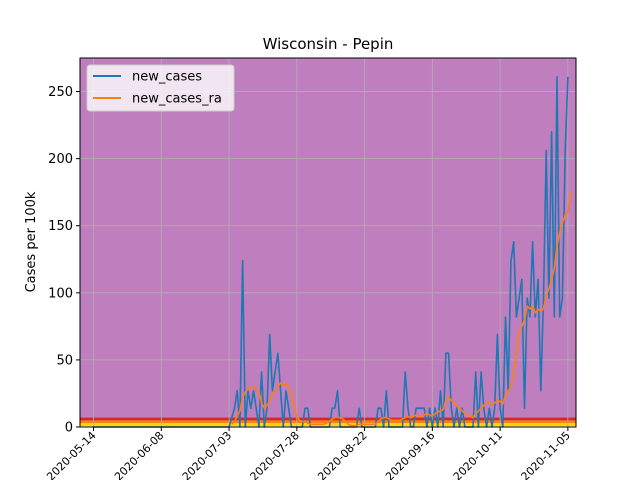 The width and height of the screenshot is (640, 480). Describe the element at coordinates (410, 454) in the screenshot. I see `x-tick-label-5: 2020-09-16` at that location.